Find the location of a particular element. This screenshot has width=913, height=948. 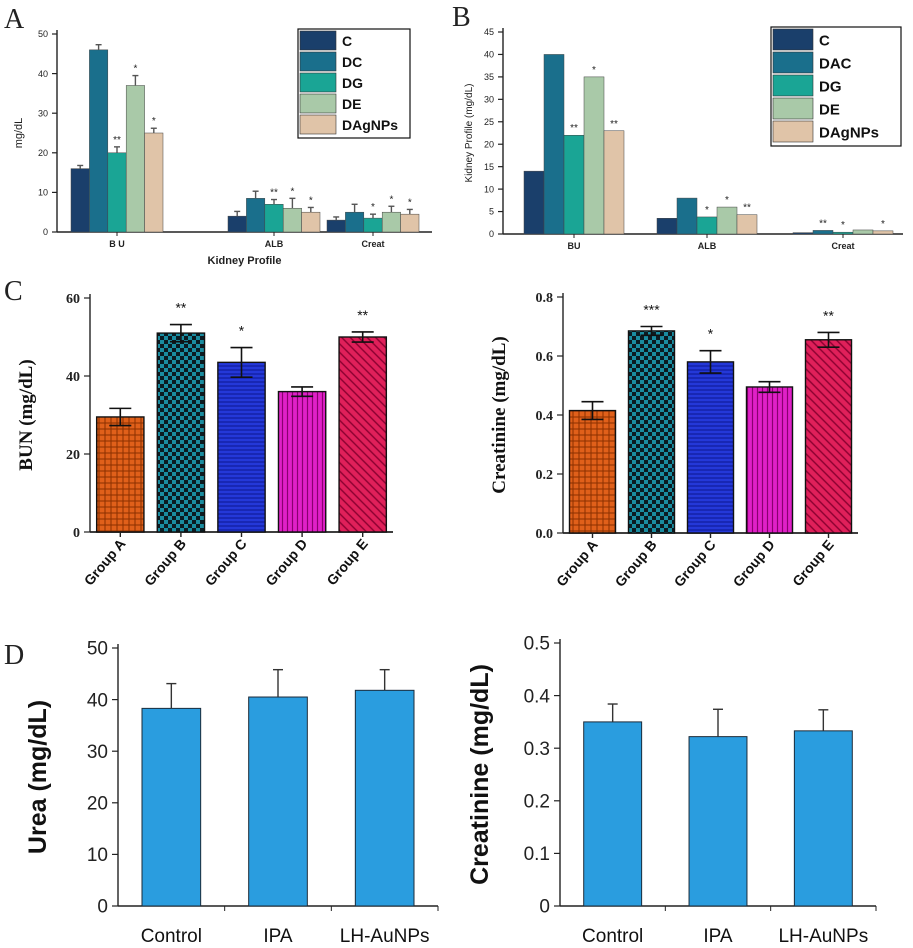

y-tick-label: 0.2 is located at coordinates (545, 475).